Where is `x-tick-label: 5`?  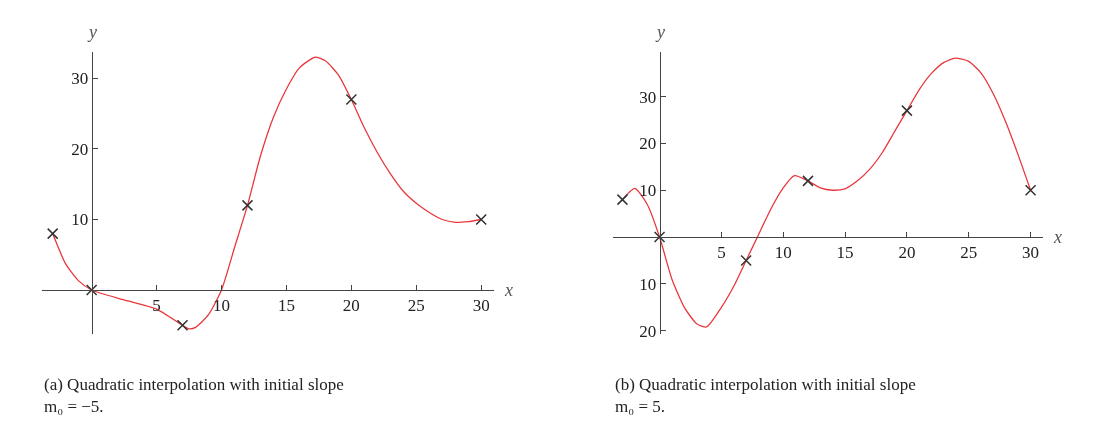 x-tick-label: 5 is located at coordinates (721, 253).